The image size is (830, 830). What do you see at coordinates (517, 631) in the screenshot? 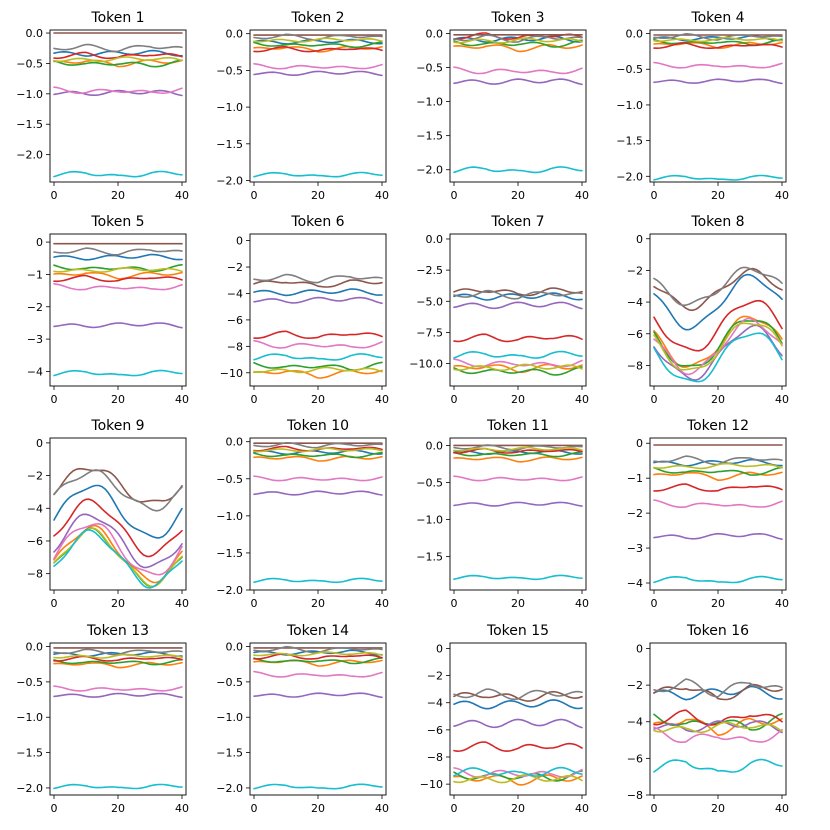
I see `panel-title: Token 15` at bounding box center [517, 631].